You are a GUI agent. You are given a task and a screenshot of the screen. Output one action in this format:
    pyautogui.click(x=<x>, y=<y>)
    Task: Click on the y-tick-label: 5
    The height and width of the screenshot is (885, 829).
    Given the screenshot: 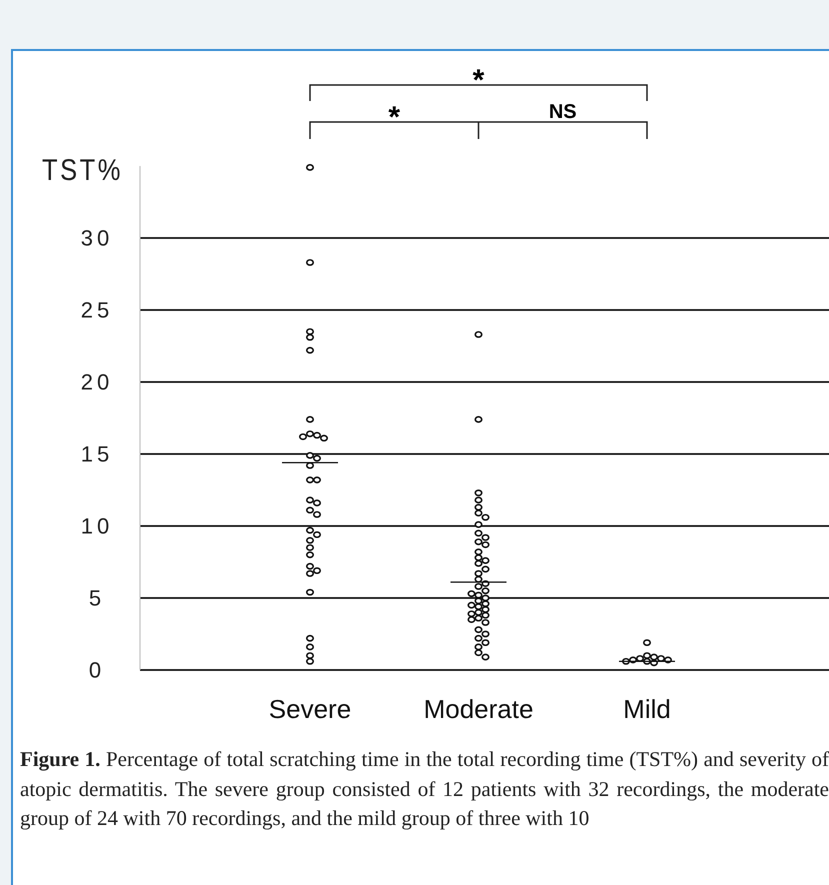 What is the action you would take?
    pyautogui.click(x=97, y=598)
    